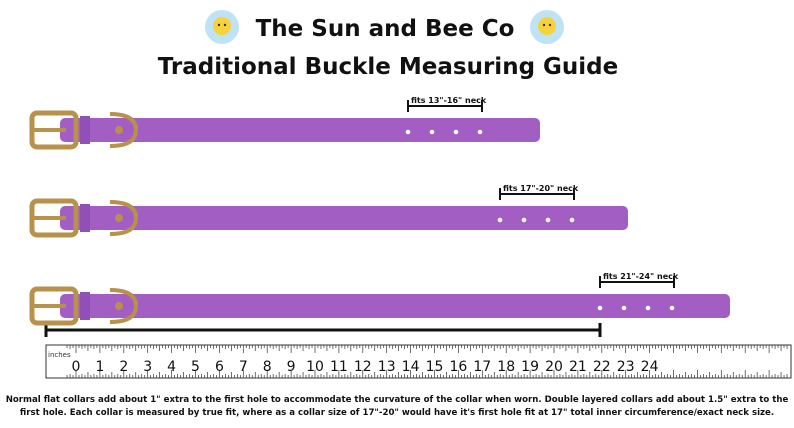  I want to click on ruler-number: 5, so click(195, 367).